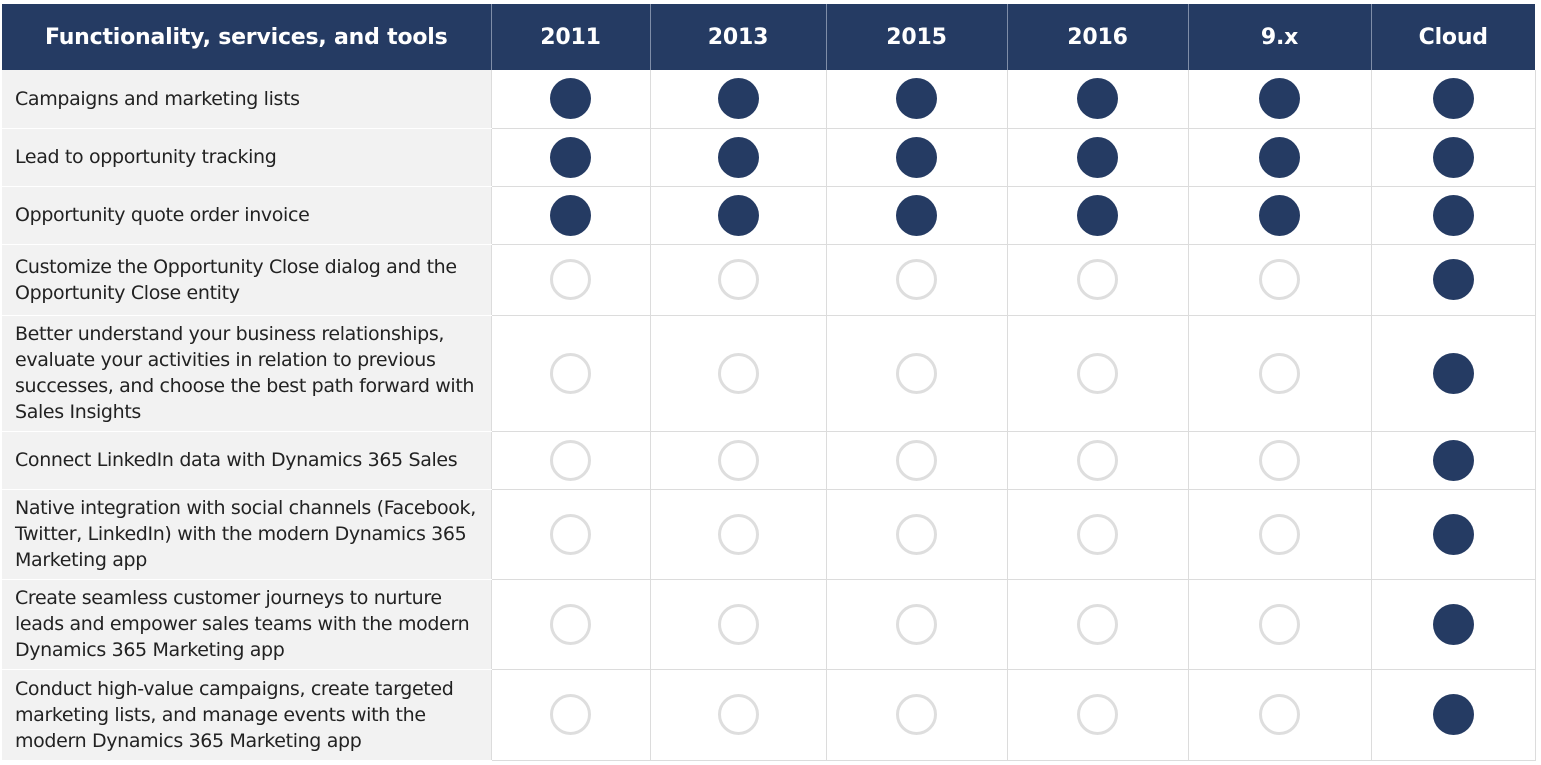 The height and width of the screenshot is (765, 1541). Describe the element at coordinates (246, 157) in the screenshot. I see `feature-label: Lead to opportunity tracking` at that location.